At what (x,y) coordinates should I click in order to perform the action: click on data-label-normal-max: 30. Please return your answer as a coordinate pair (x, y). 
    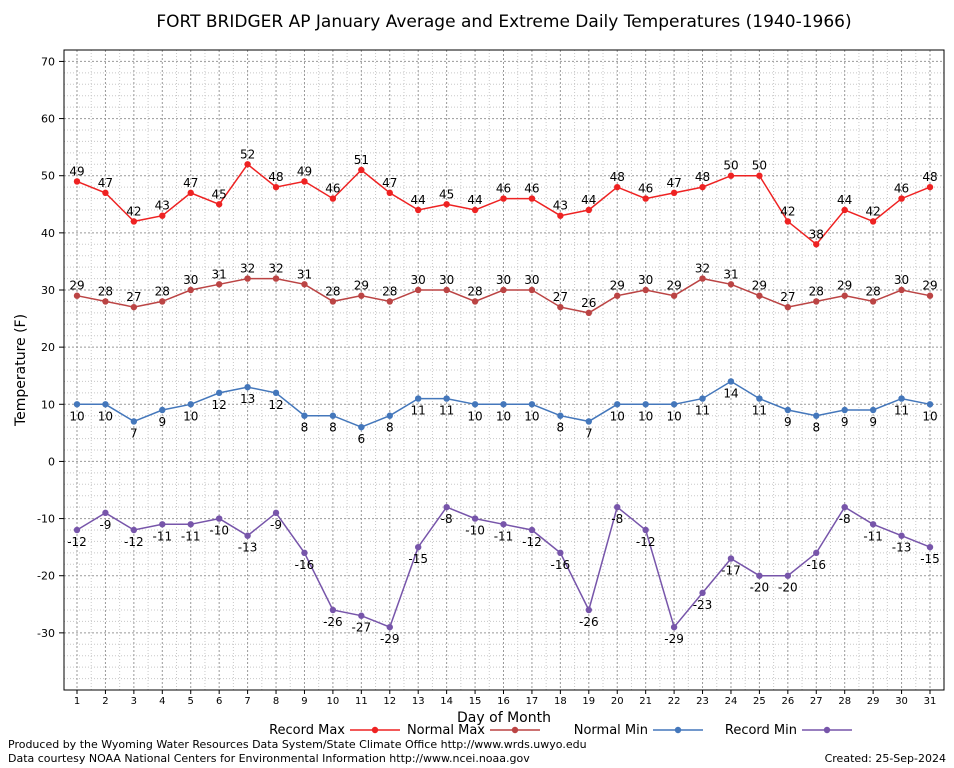
    Looking at the image, I should click on (531, 280).